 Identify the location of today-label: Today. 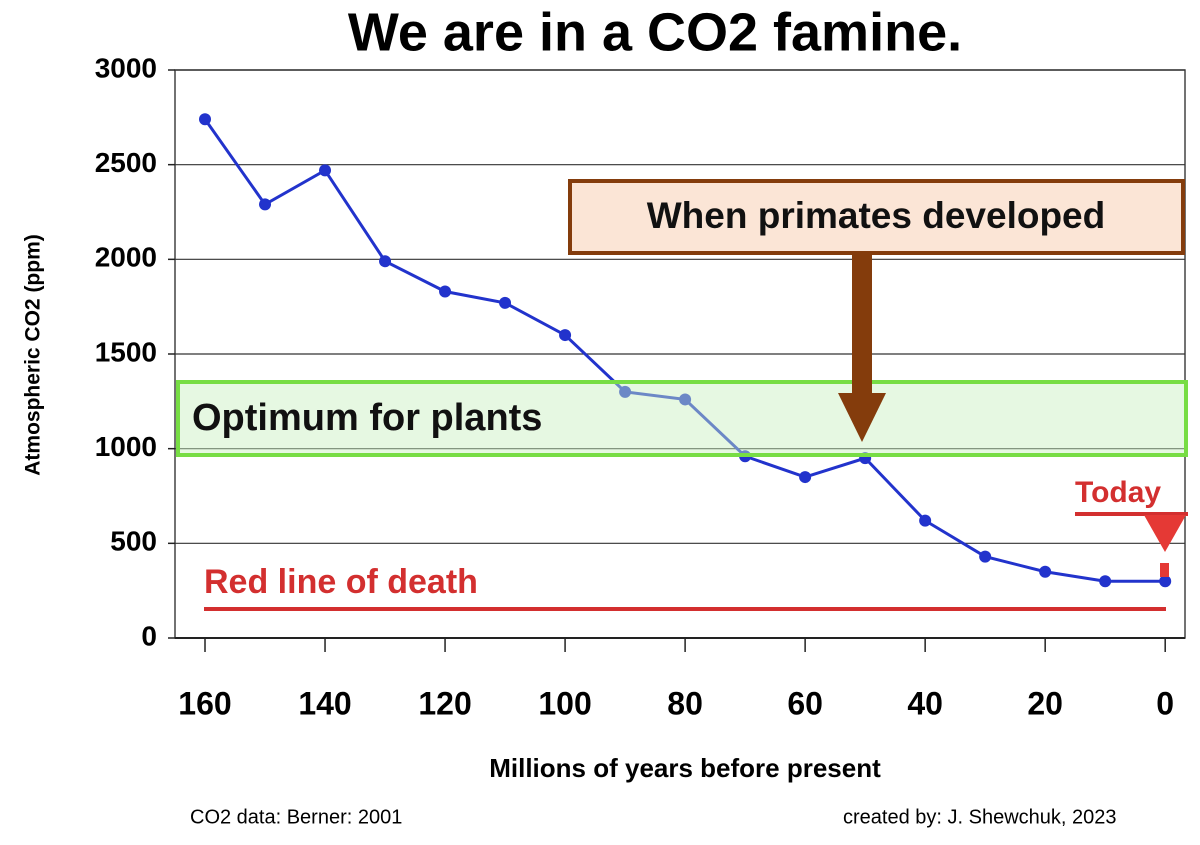
(1118, 492).